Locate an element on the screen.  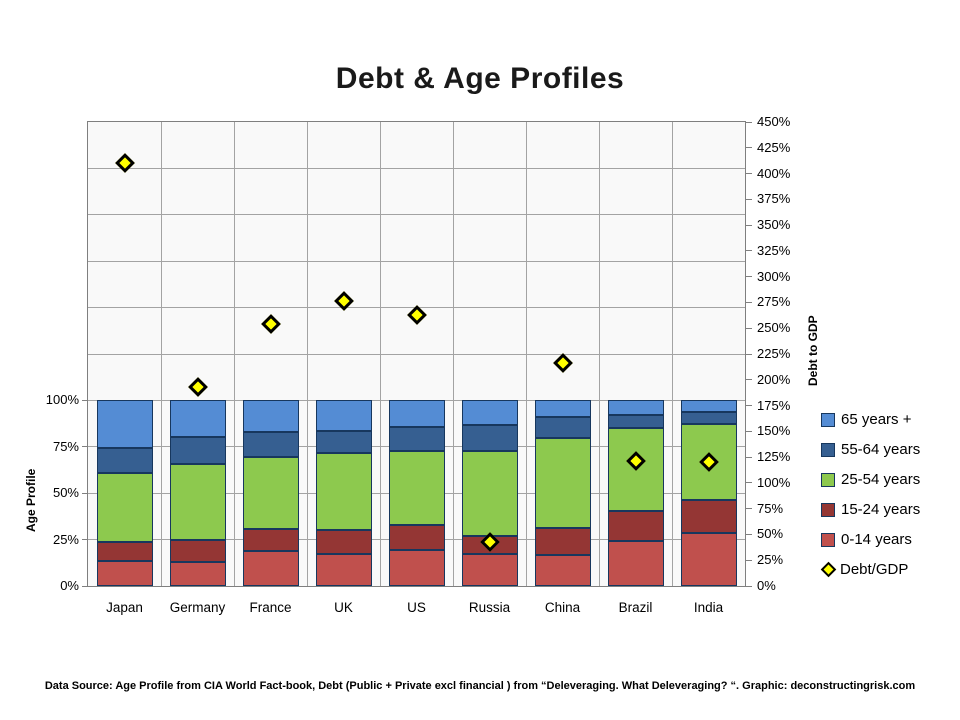
category-label-us: US is located at coordinates (416, 607).